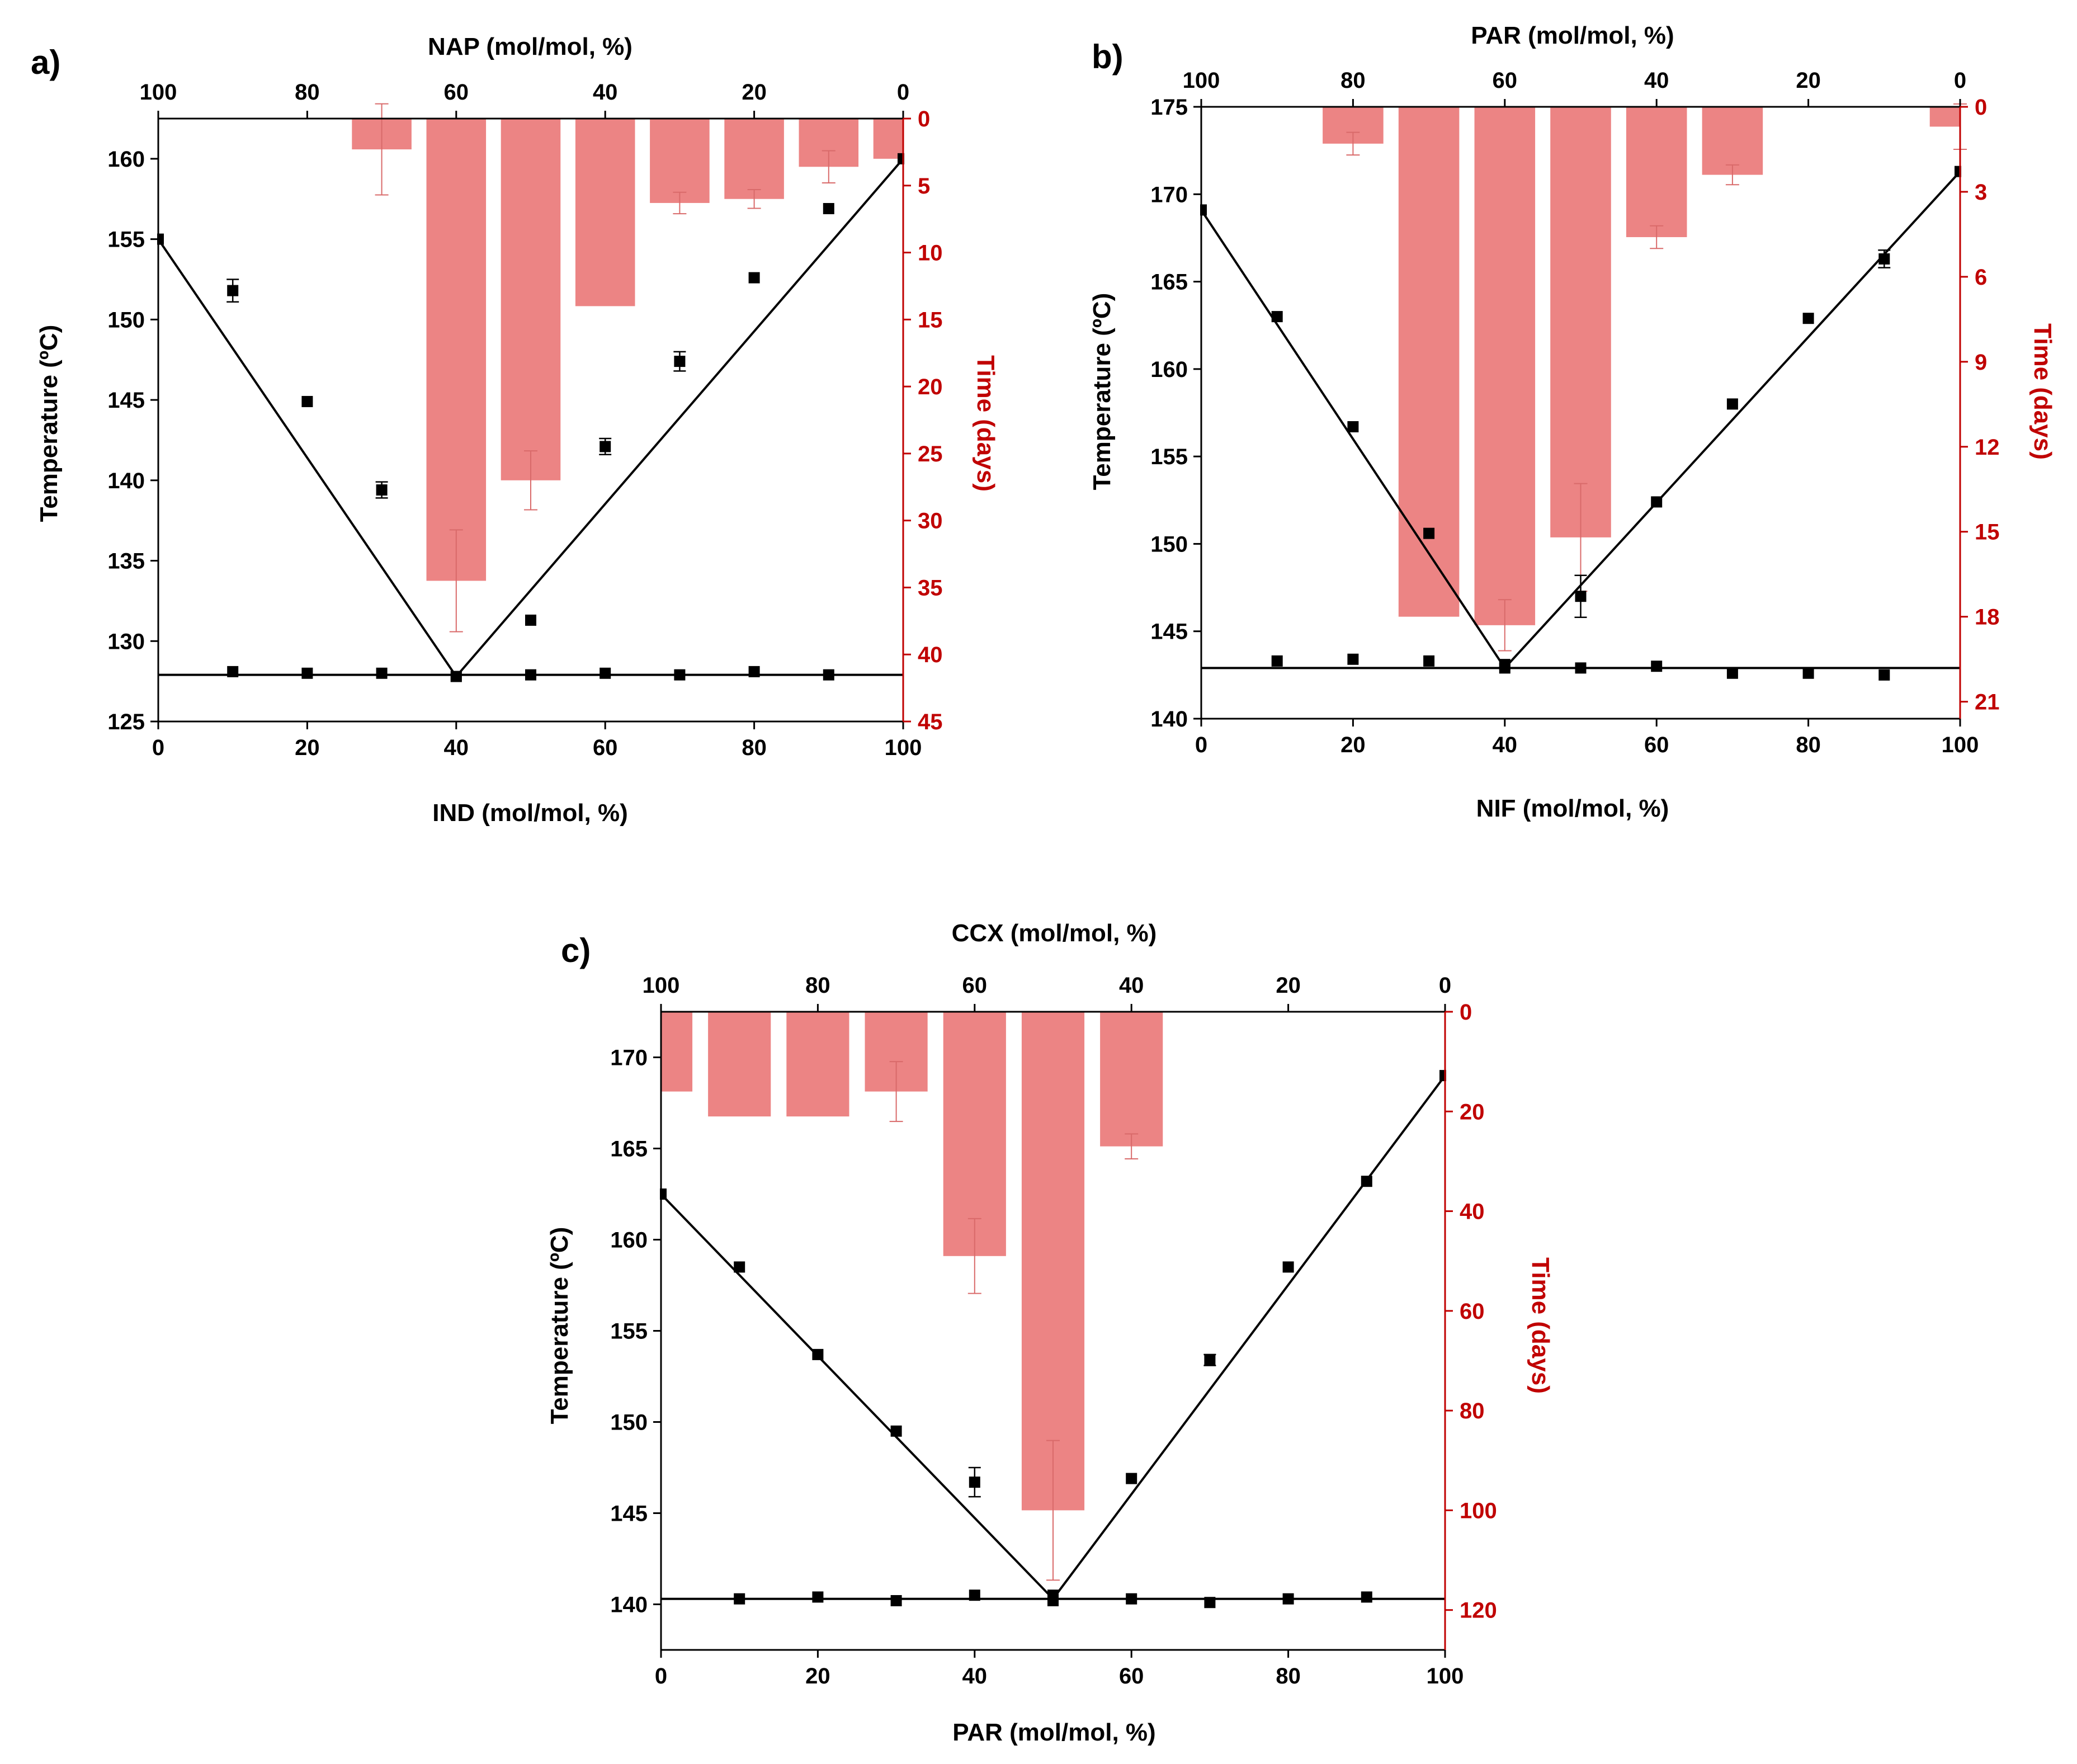 Image resolution: width=2077 pixels, height=1764 pixels. I want to click on y-right-axis-label: Time (days), so click(1540, 1325).